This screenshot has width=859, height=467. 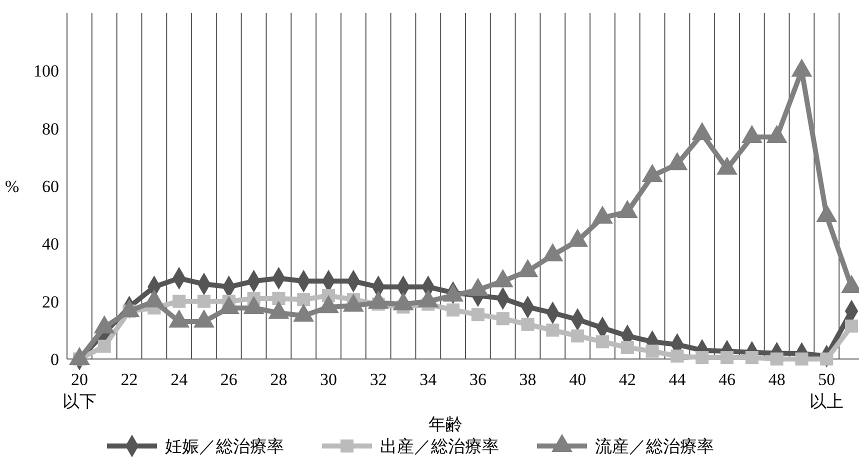 What do you see at coordinates (54, 359) in the screenshot?
I see `y-tick-label: 0` at bounding box center [54, 359].